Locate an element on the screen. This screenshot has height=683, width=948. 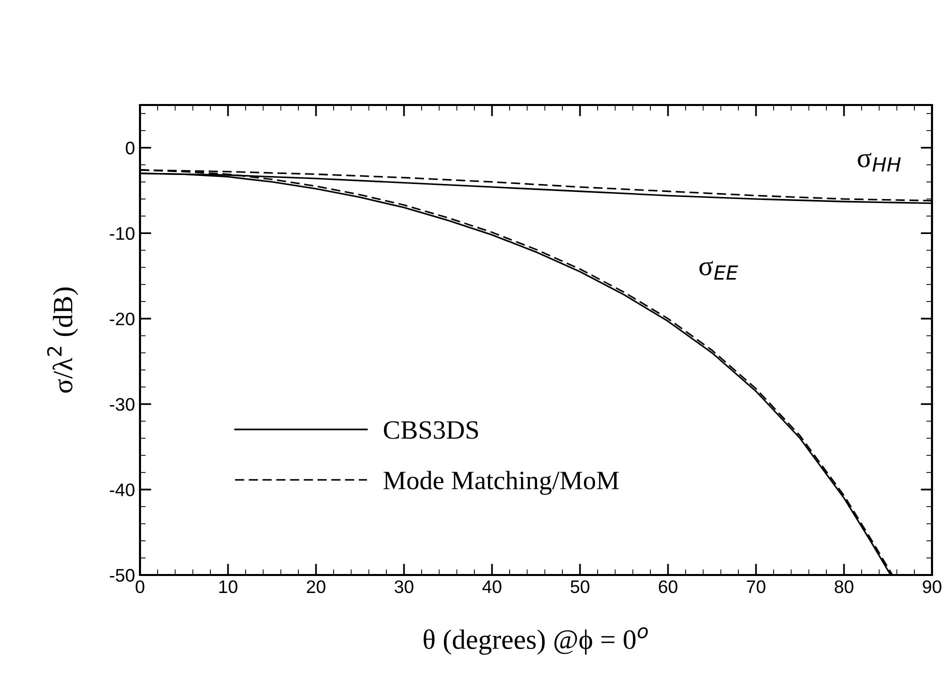
annotation: σ$_{HH}$ is located at coordinates (879, 162).